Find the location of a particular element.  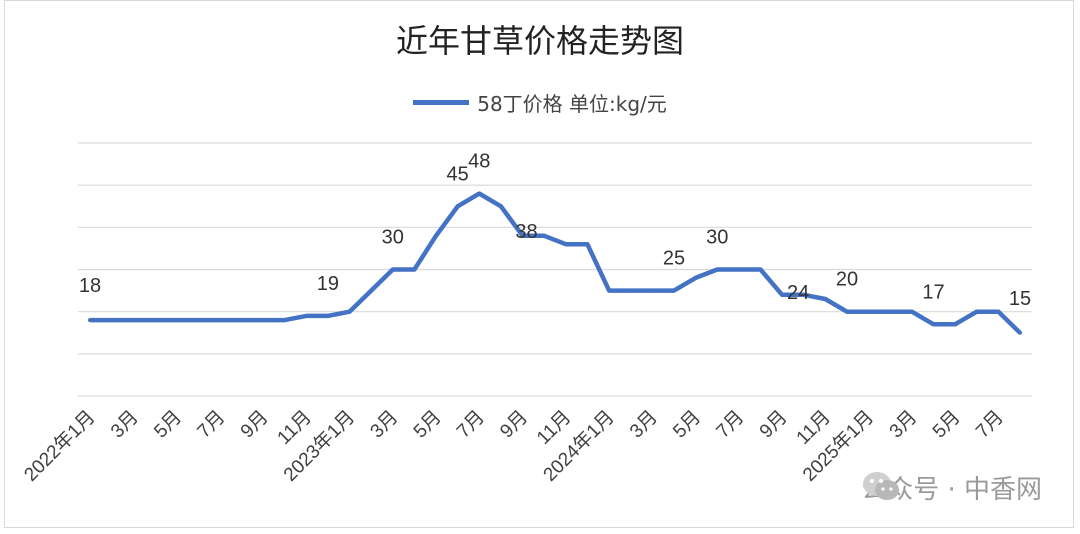

watermark: 公众号 · 中香网 is located at coordinates (951, 487).